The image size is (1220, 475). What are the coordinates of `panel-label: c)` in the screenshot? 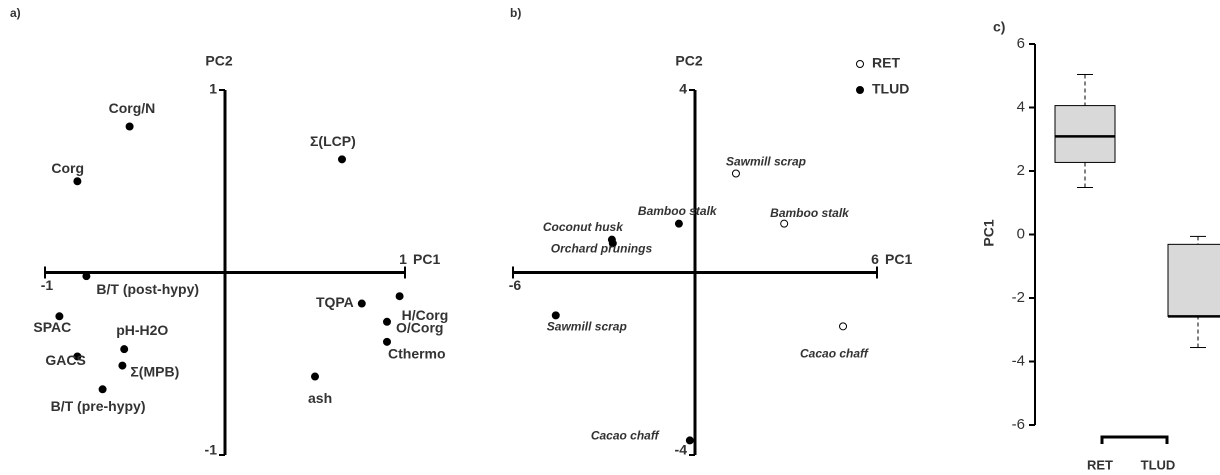 It's located at (999, 27).